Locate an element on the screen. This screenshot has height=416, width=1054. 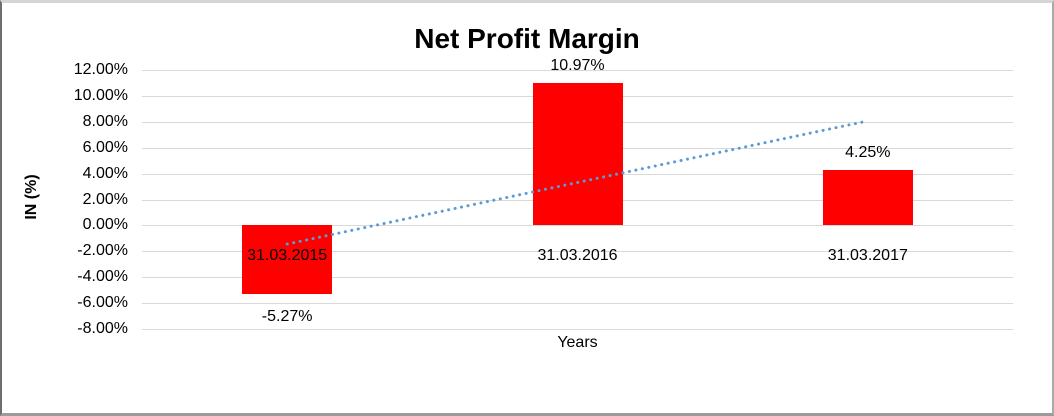
y-tick-label: -8.00% is located at coordinates (102, 328).